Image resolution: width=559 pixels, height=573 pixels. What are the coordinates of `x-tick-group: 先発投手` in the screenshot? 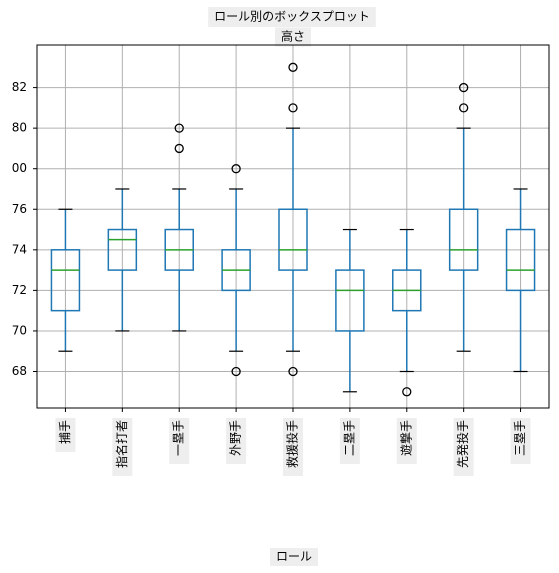 It's located at (463, 447).